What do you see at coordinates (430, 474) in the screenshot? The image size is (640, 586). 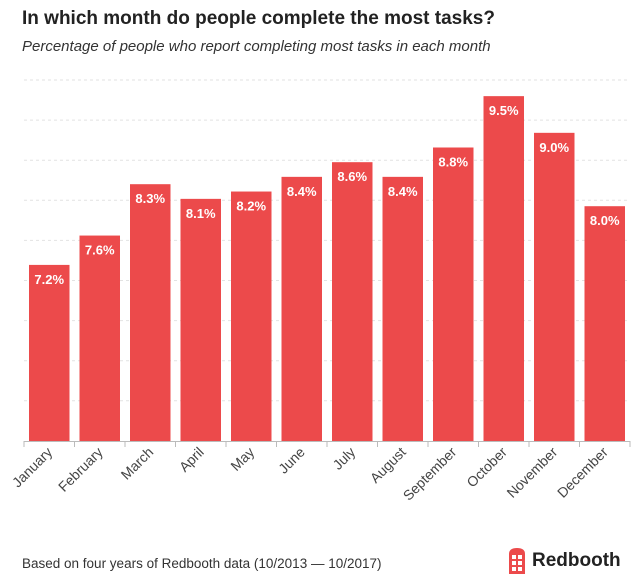 I see `x-tick-label: September` at bounding box center [430, 474].